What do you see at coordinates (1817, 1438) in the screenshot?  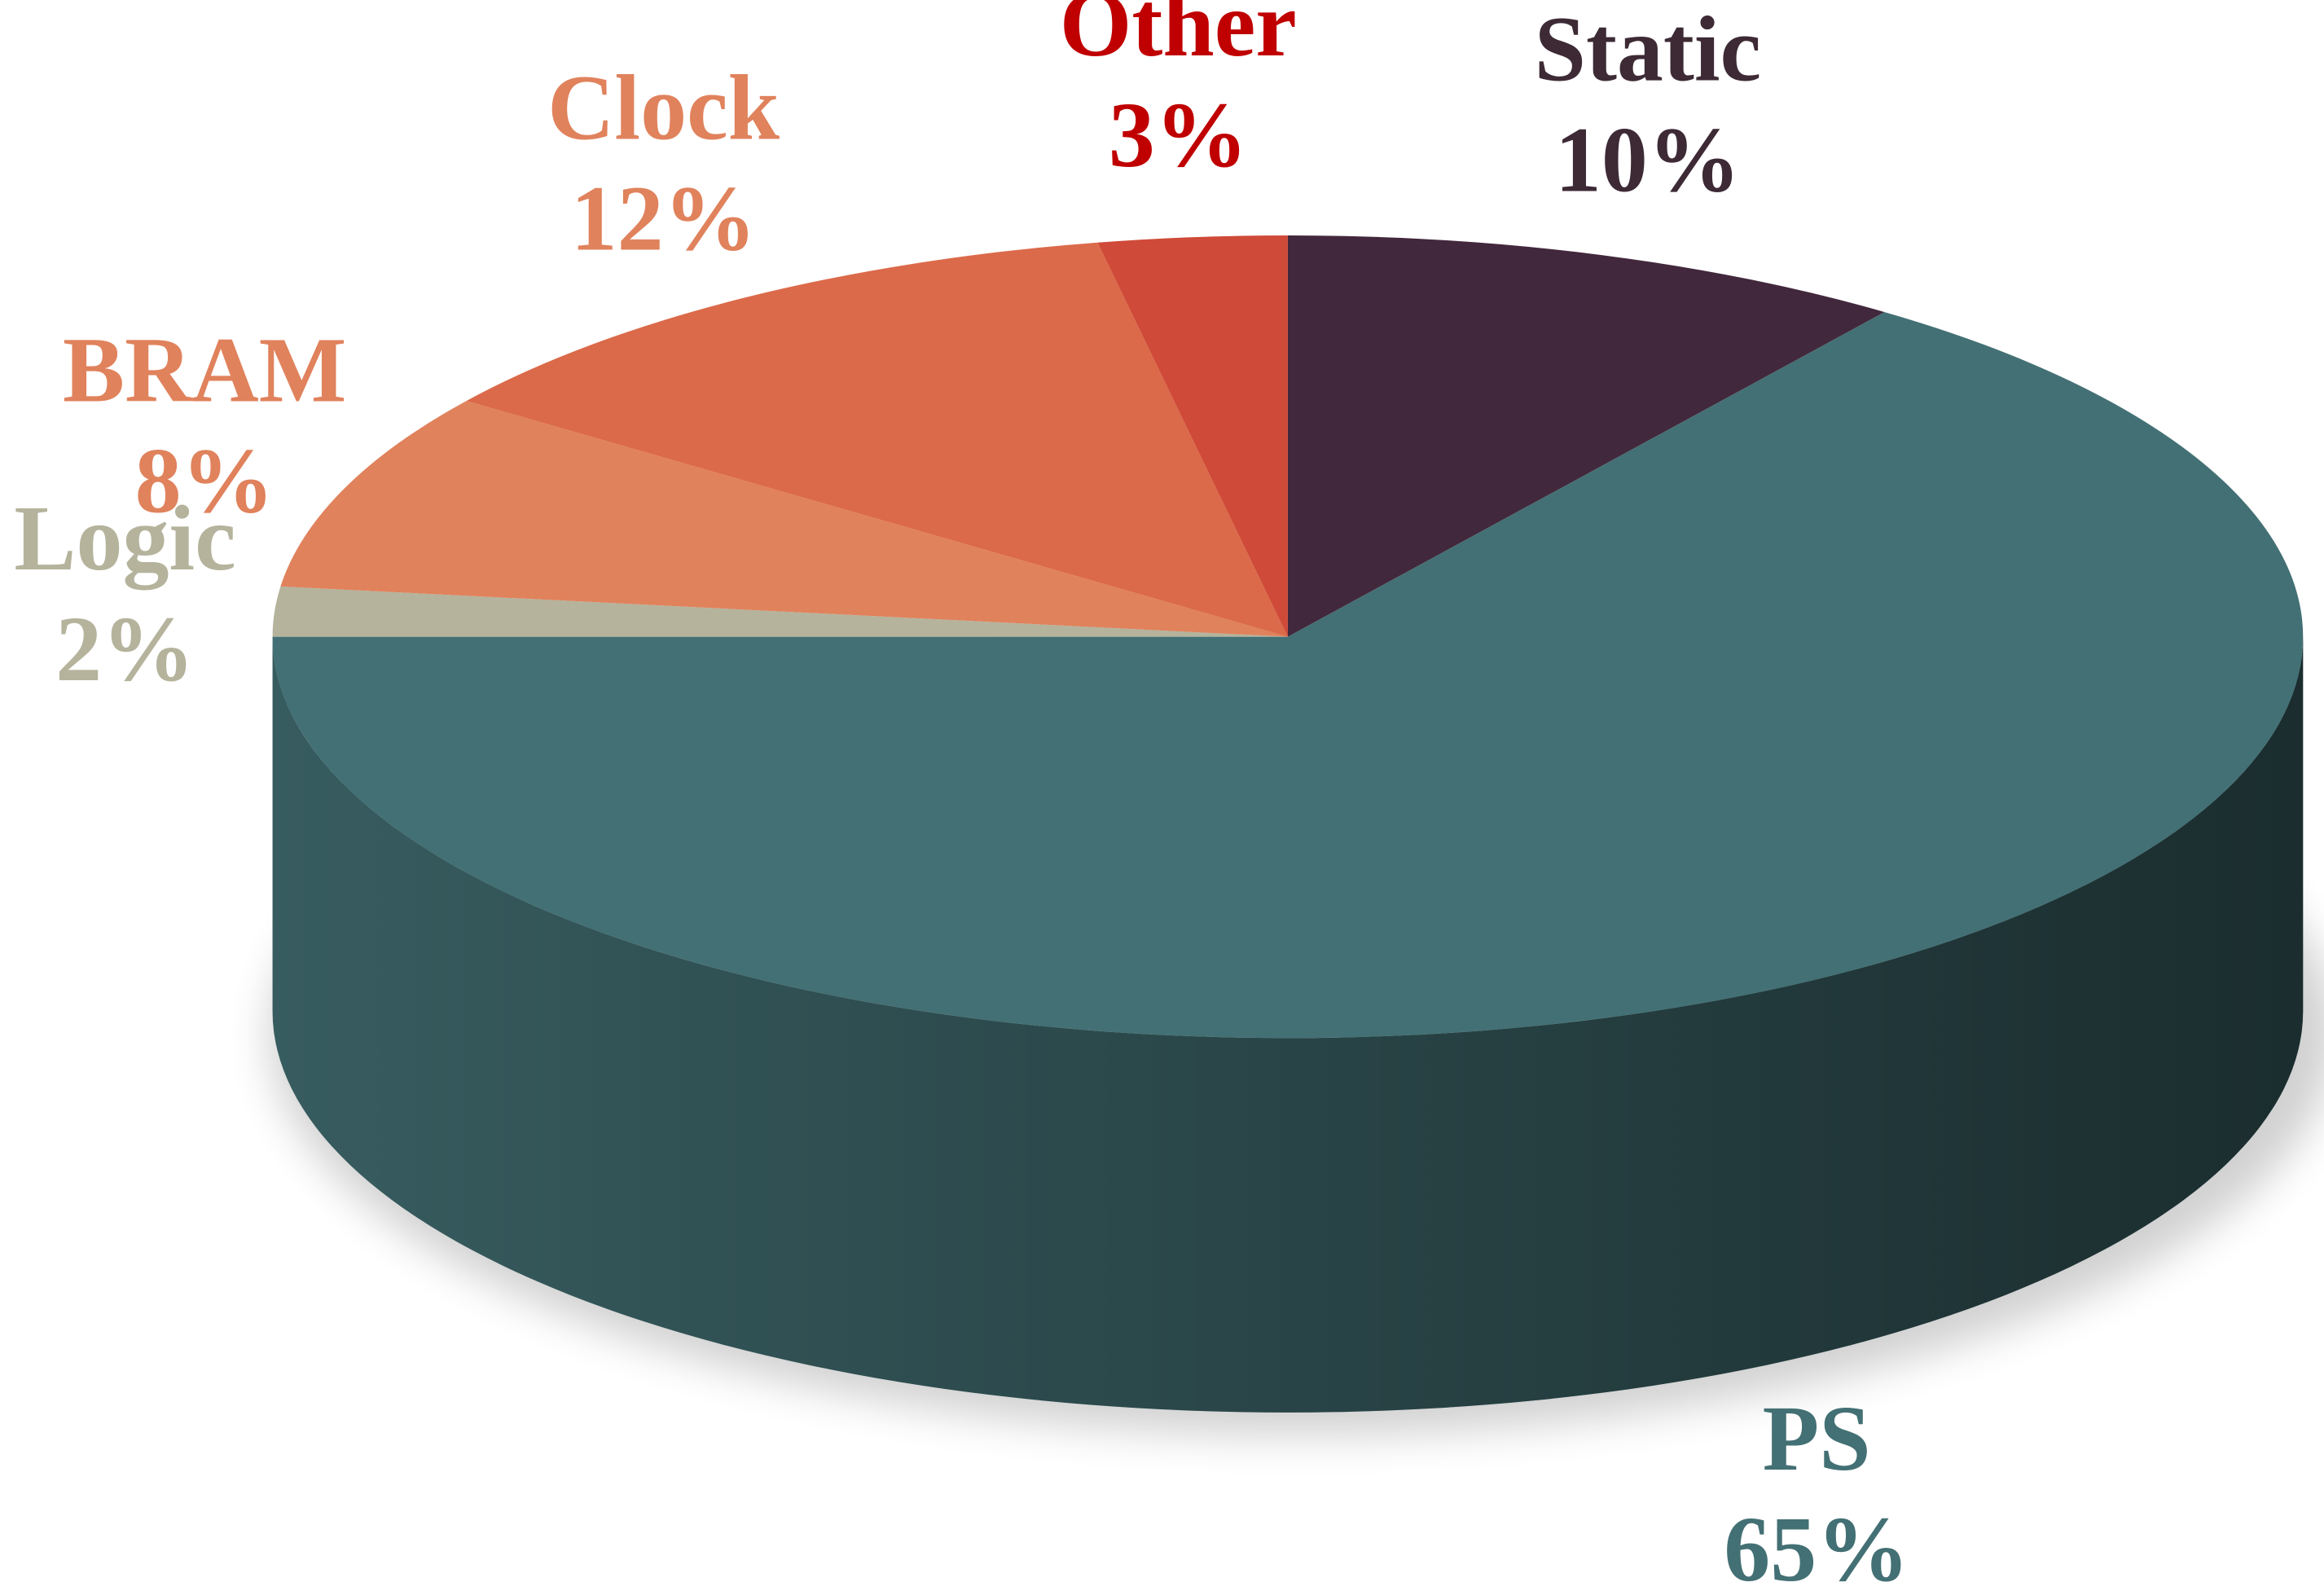 I see `slice-label: PS` at bounding box center [1817, 1438].